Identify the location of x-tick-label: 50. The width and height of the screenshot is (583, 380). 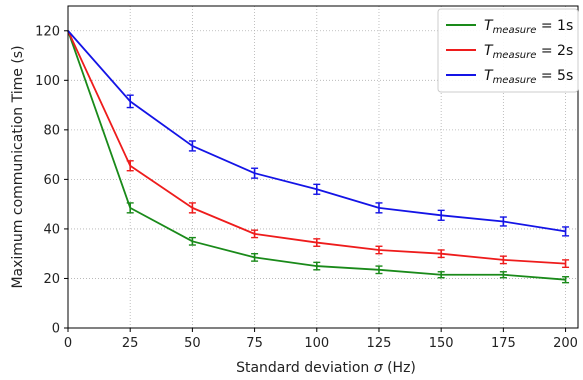
(192, 343).